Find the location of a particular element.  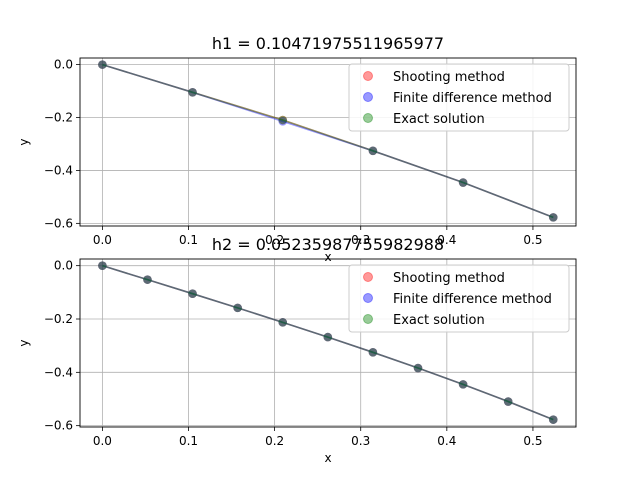

y-tick-label: −0.4 is located at coordinates (58, 170).